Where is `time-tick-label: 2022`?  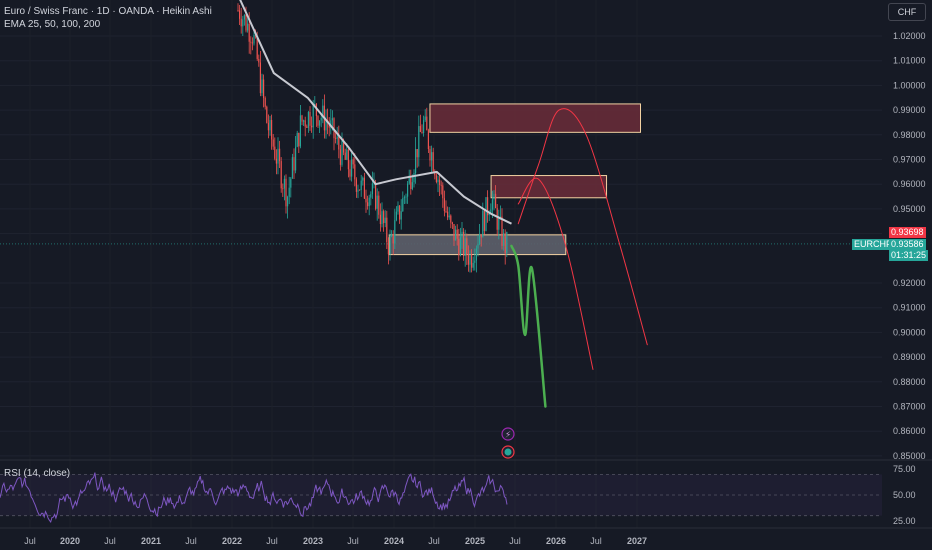
time-tick-label: 2022 is located at coordinates (232, 541).